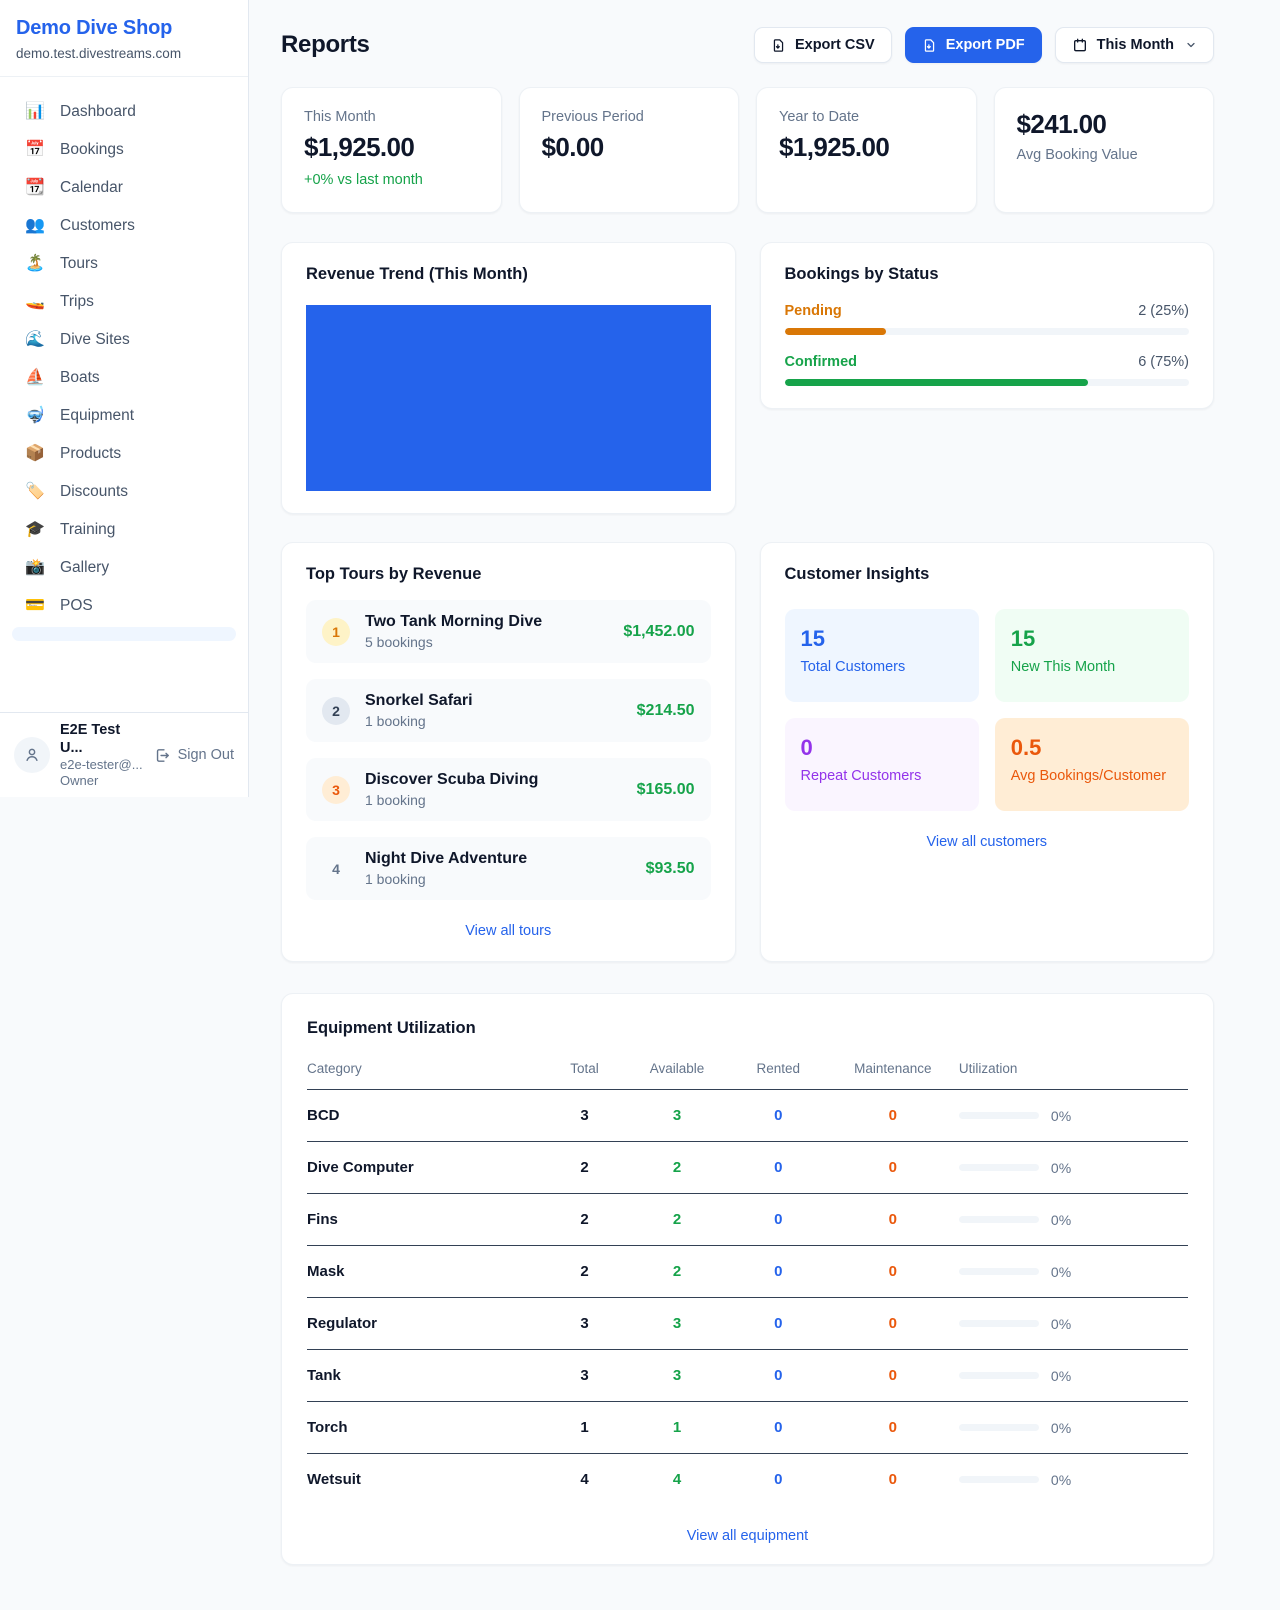 The image size is (1280, 1610). Describe the element at coordinates (1091, 764) in the screenshot. I see `tile-avg-bookings: 0.5 Avg Bookings/Customer` at that location.